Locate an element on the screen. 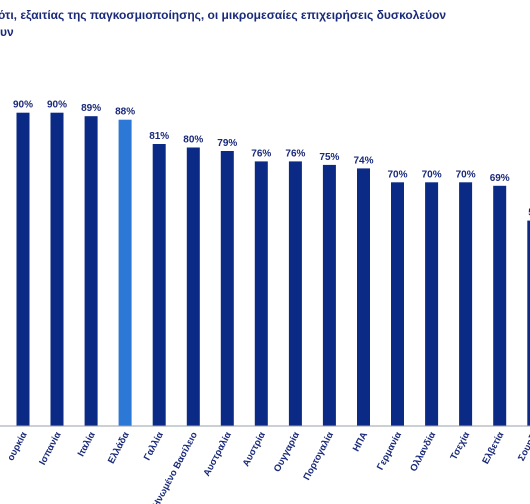  category-label-2: Ιταλία is located at coordinates (87, 444).